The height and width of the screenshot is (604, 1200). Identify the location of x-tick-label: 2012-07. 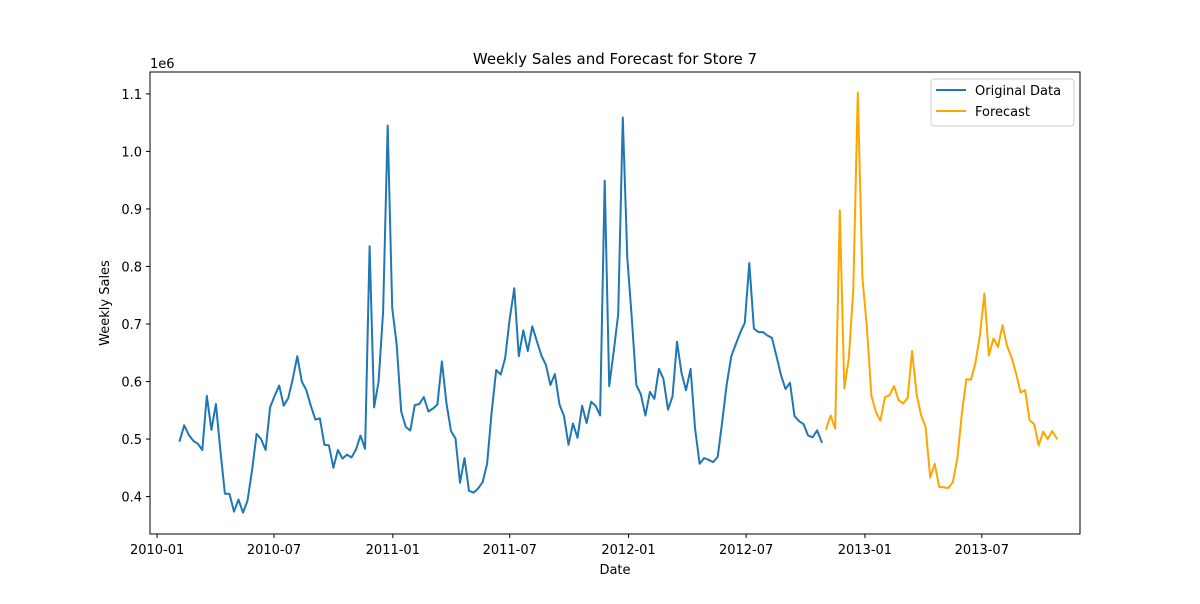
(746, 550).